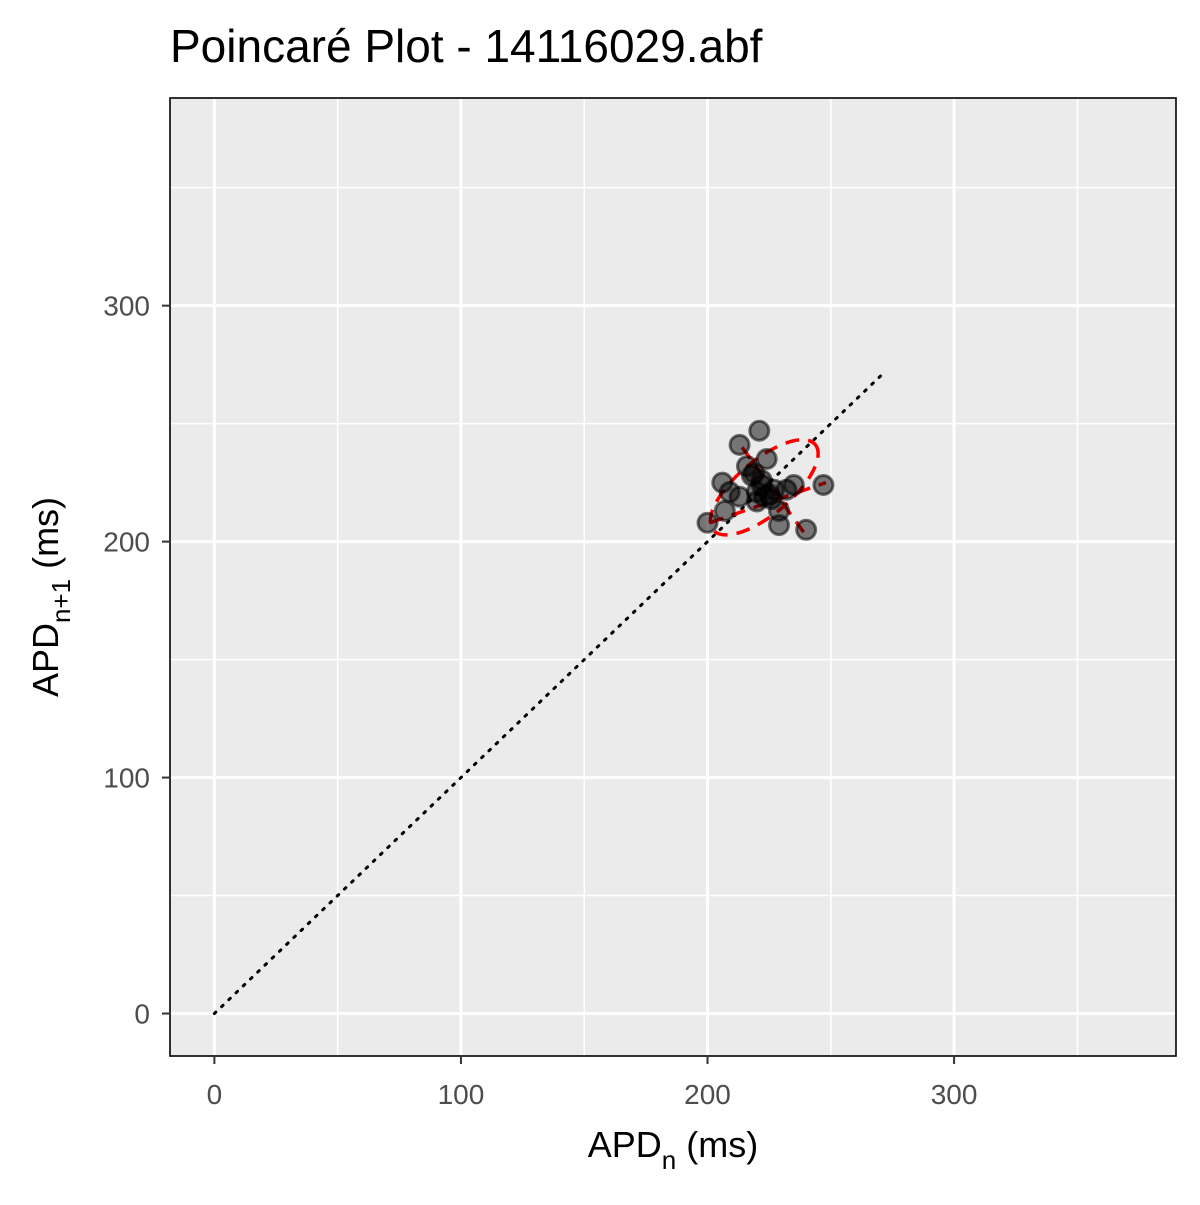  Describe the element at coordinates (461, 1094) in the screenshot. I see `x-tick-label: 100` at that location.